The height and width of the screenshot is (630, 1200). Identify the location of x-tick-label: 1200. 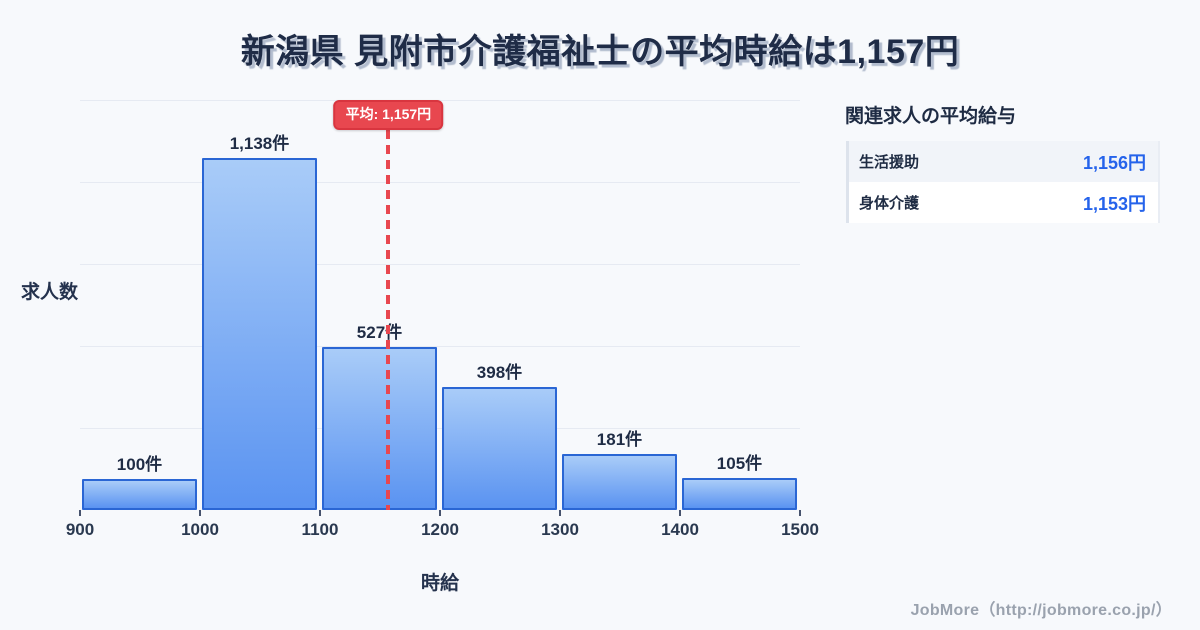
(440, 529).